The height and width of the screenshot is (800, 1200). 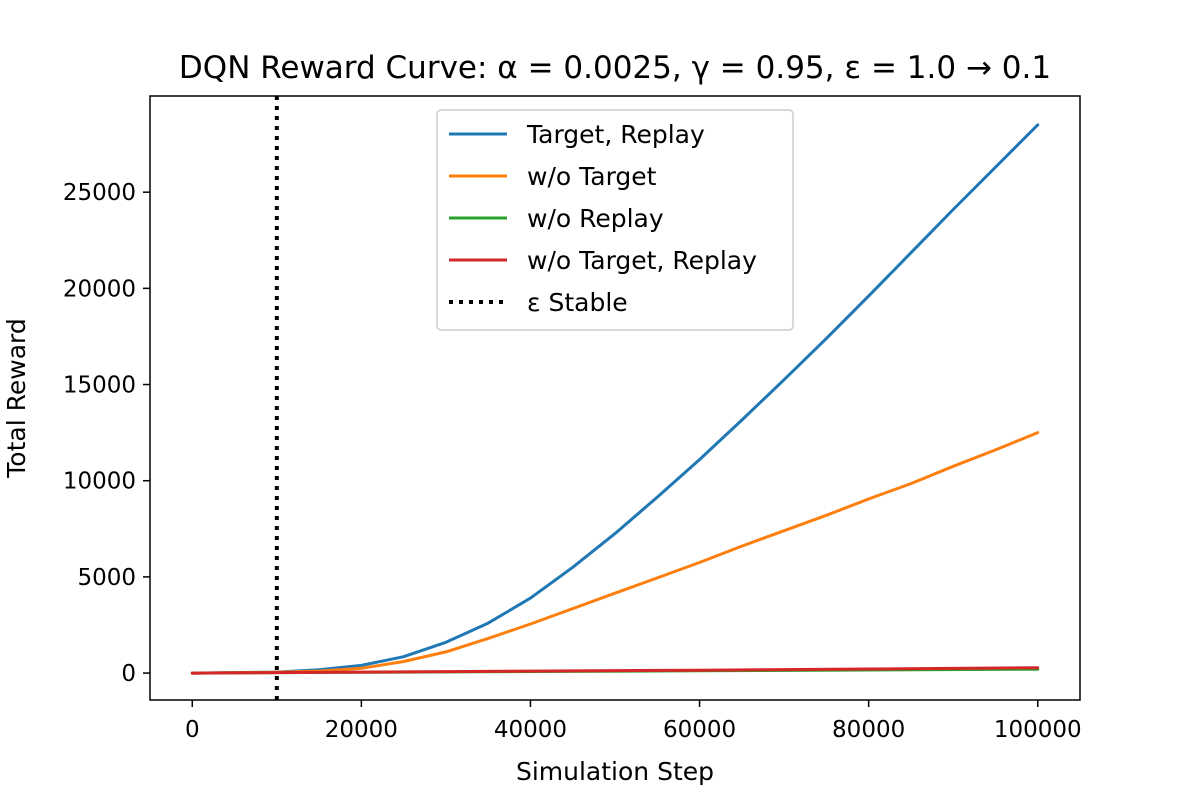 I want to click on x-axis-label: Simulation Step, so click(x=615, y=771).